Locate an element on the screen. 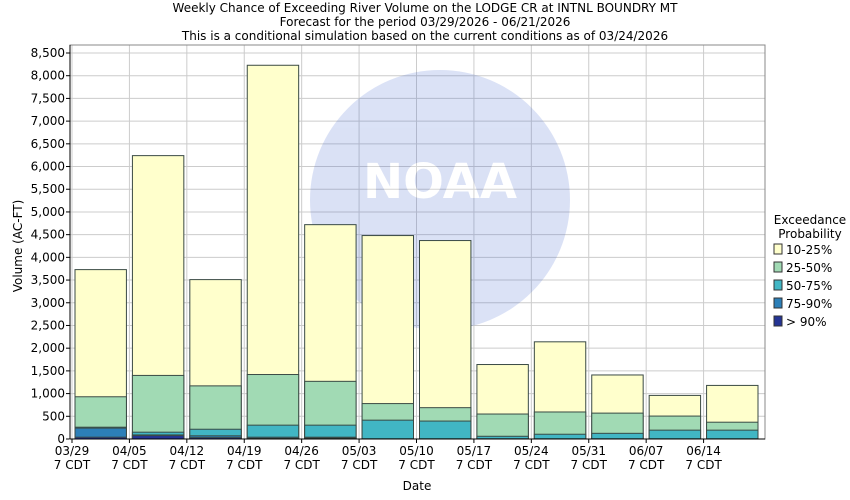 The width and height of the screenshot is (850, 500). legend-label: 25-50% is located at coordinates (809, 268).